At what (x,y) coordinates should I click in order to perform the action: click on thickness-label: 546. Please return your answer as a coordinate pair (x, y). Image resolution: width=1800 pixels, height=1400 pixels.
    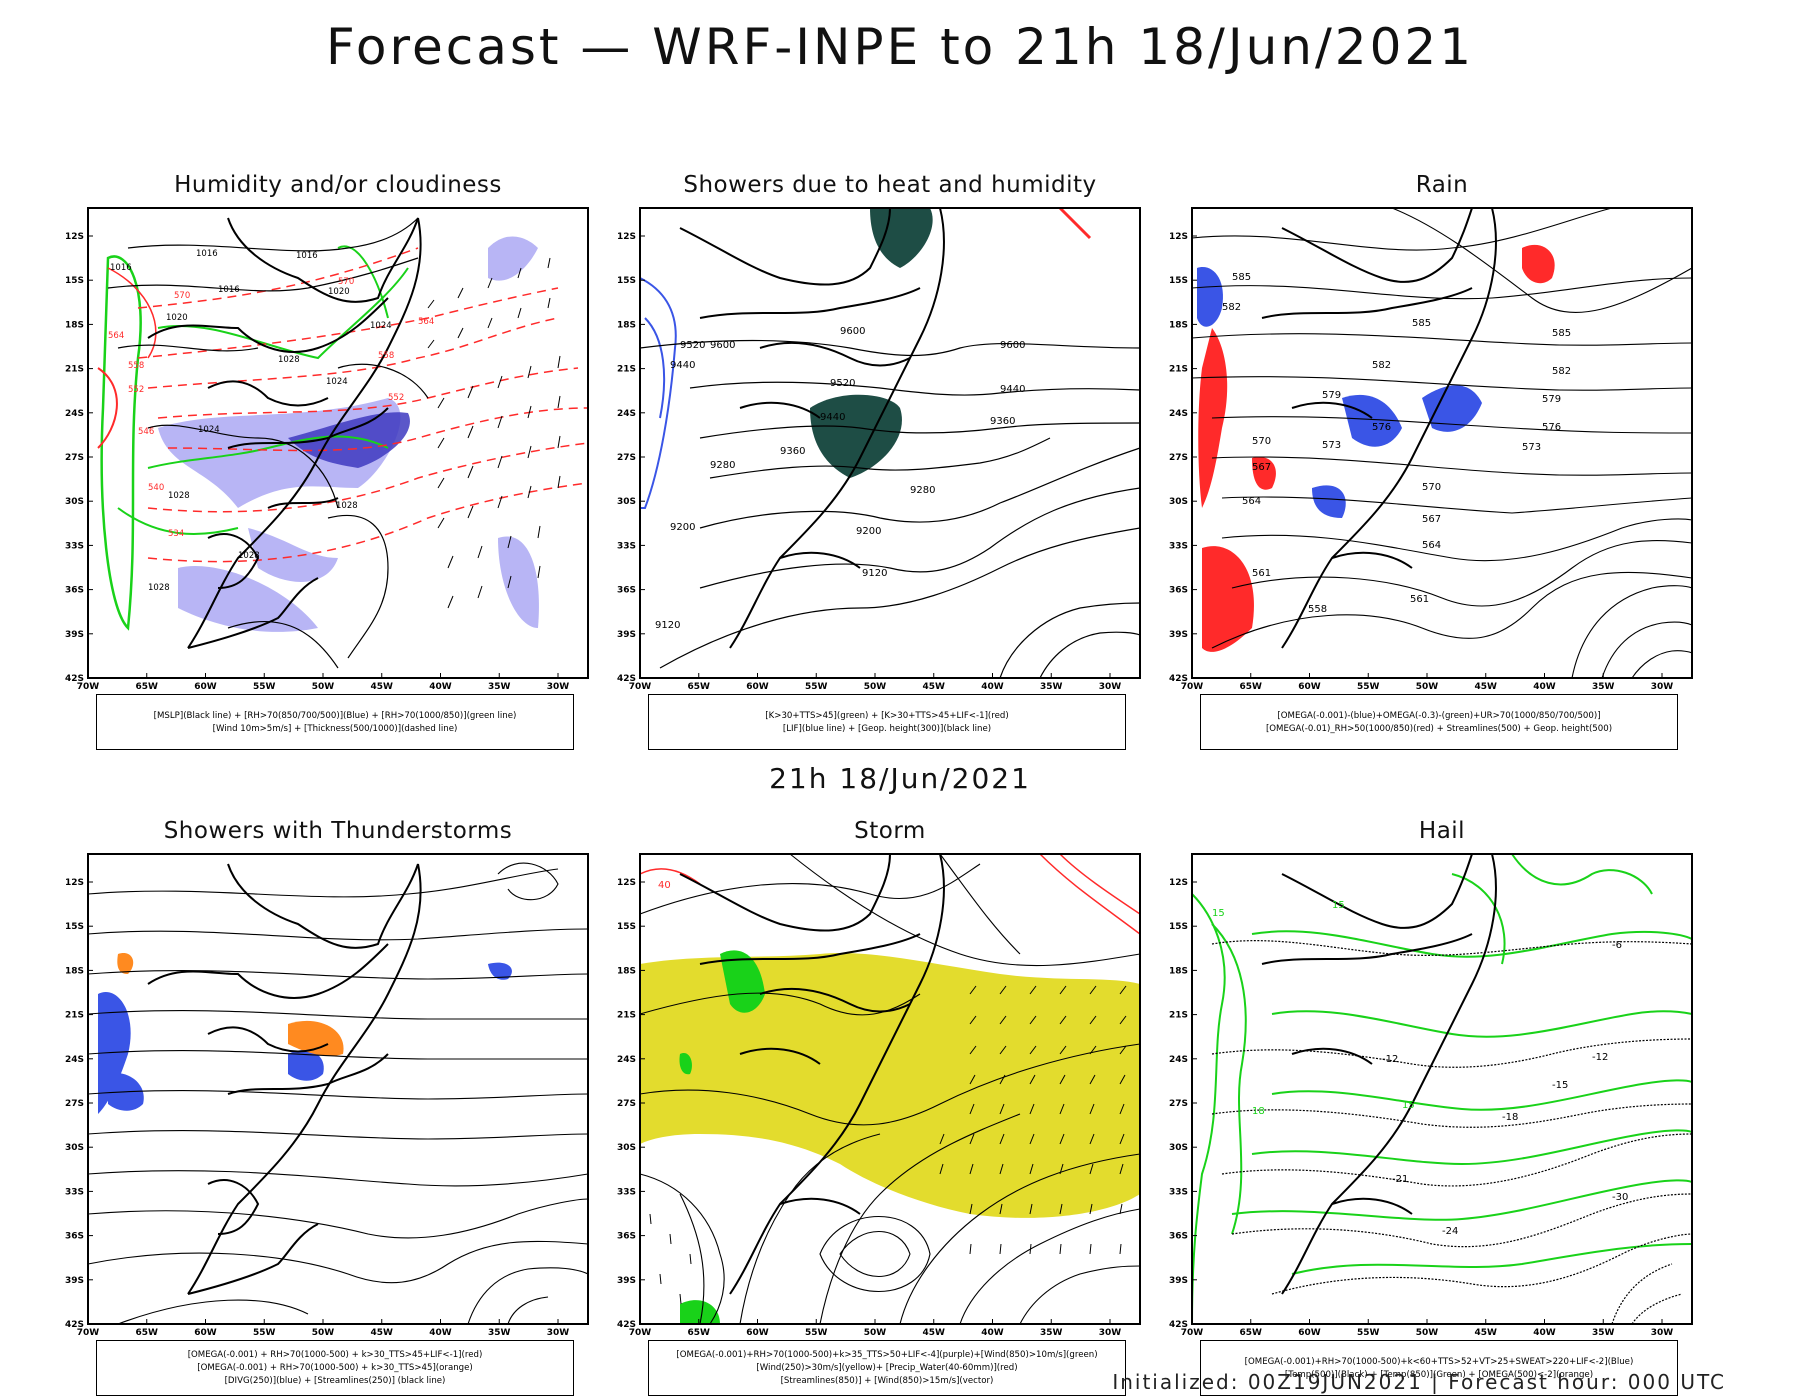
    Looking at the image, I should click on (146, 432).